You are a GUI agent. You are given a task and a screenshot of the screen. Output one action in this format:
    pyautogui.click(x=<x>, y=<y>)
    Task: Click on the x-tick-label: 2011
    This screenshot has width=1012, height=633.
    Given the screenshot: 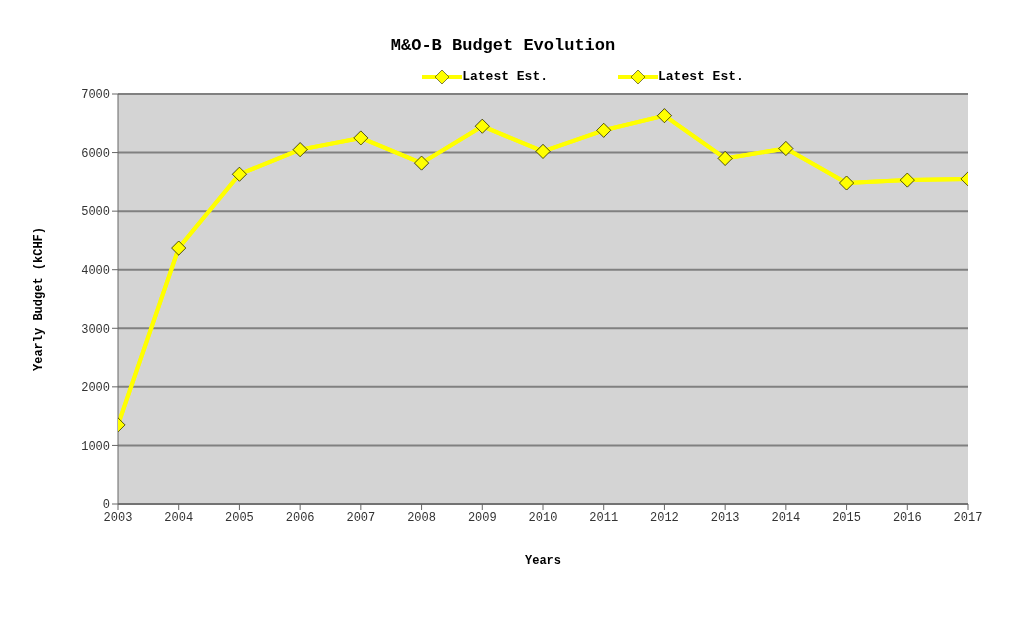 What is the action you would take?
    pyautogui.click(x=604, y=517)
    